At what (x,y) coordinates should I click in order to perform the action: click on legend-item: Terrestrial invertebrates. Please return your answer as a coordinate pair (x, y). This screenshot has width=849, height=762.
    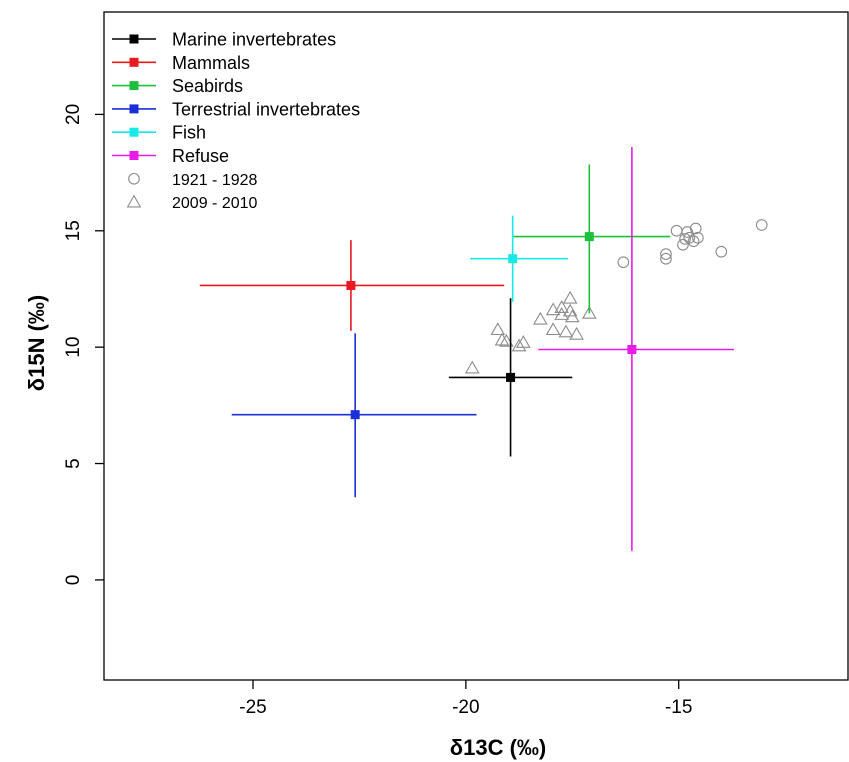
    Looking at the image, I should click on (236, 109).